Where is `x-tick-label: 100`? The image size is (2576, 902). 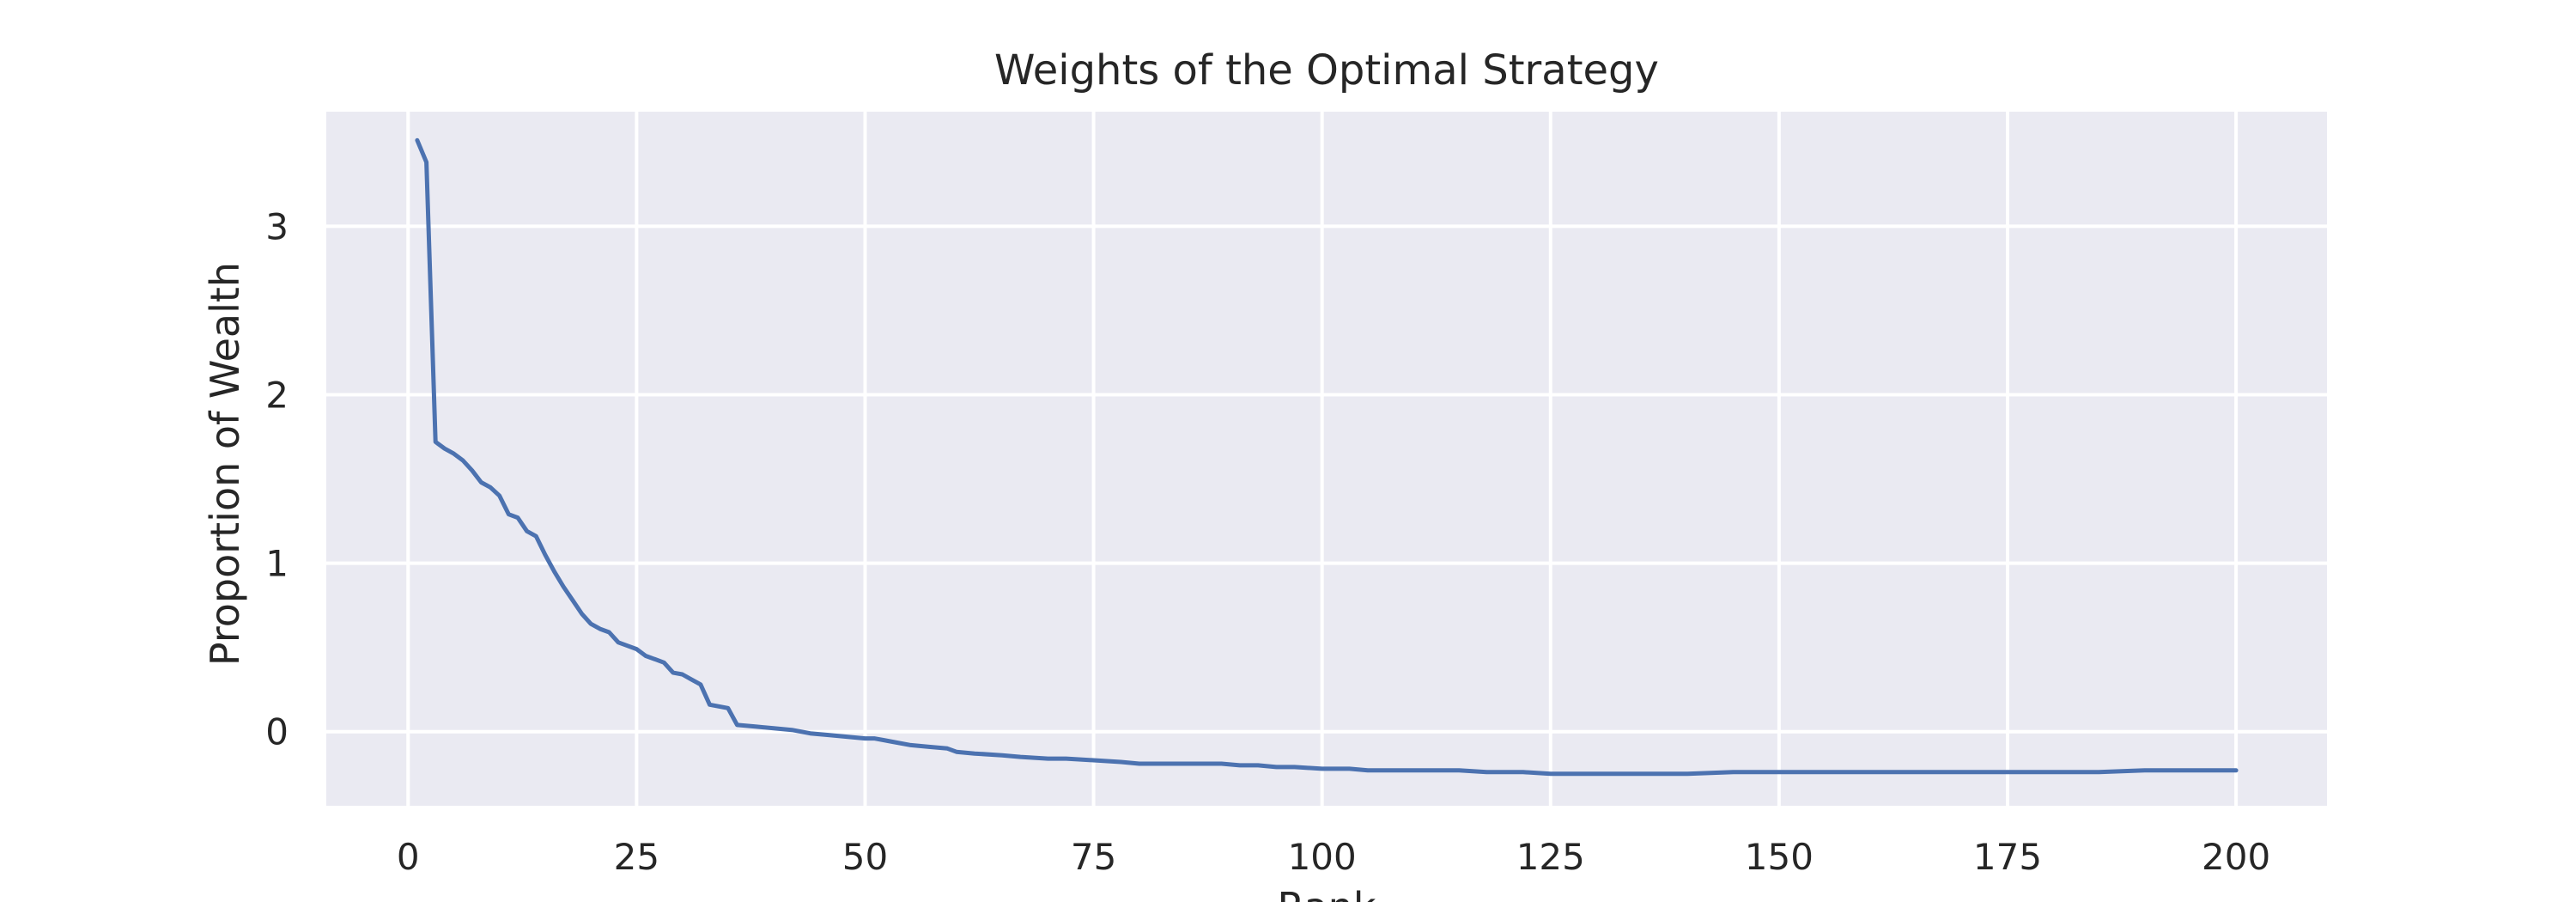 x-tick-label: 100 is located at coordinates (1323, 857).